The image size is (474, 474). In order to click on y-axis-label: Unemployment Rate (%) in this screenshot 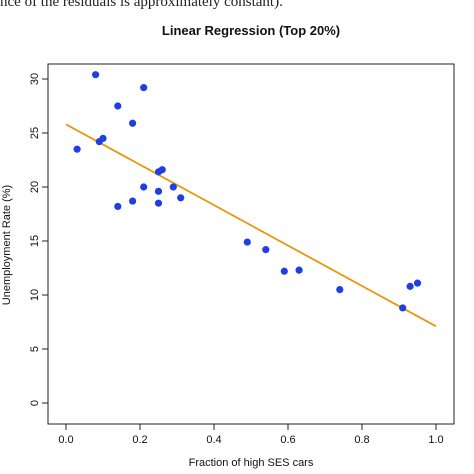, I will do `click(7, 245)`.